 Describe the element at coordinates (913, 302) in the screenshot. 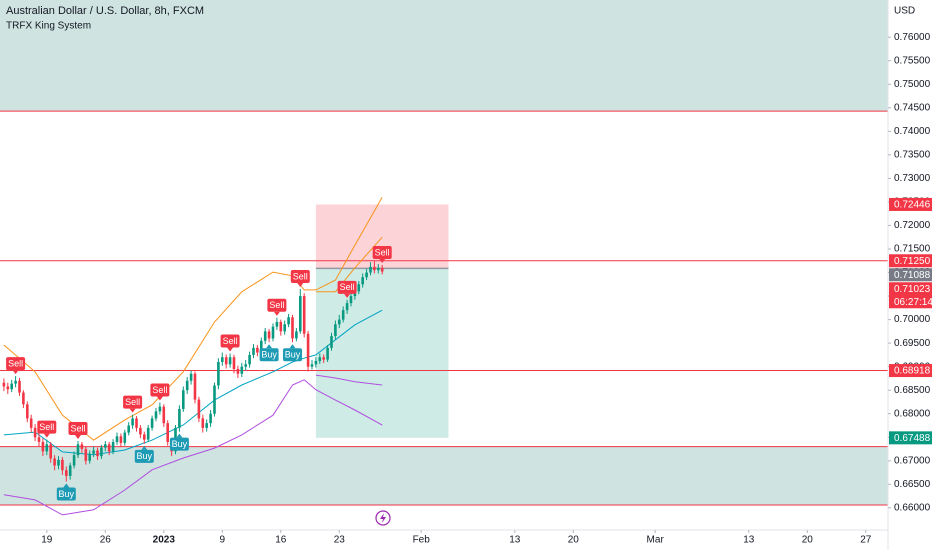

I see `countdown: 06:27:14` at that location.